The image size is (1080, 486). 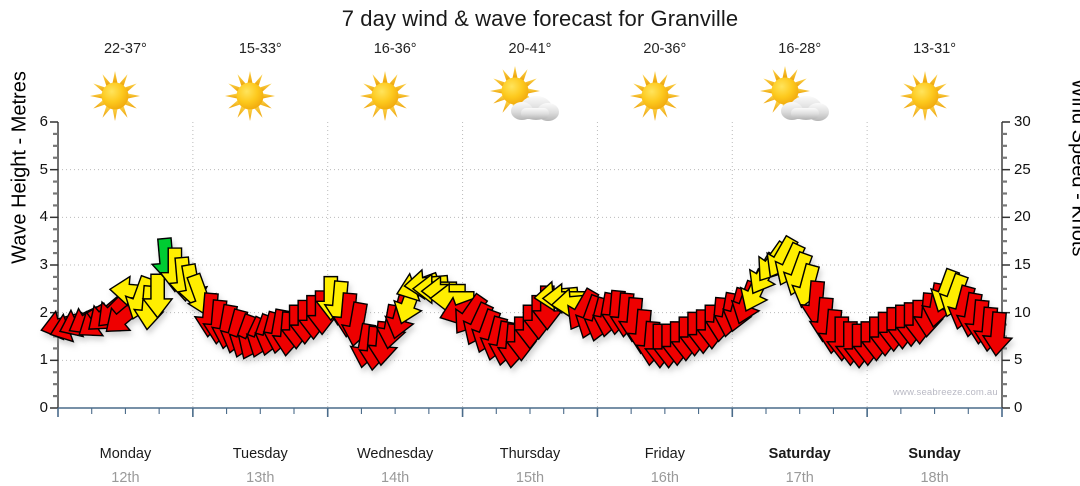 I want to click on day-date-thursday: 15th, so click(x=530, y=478).